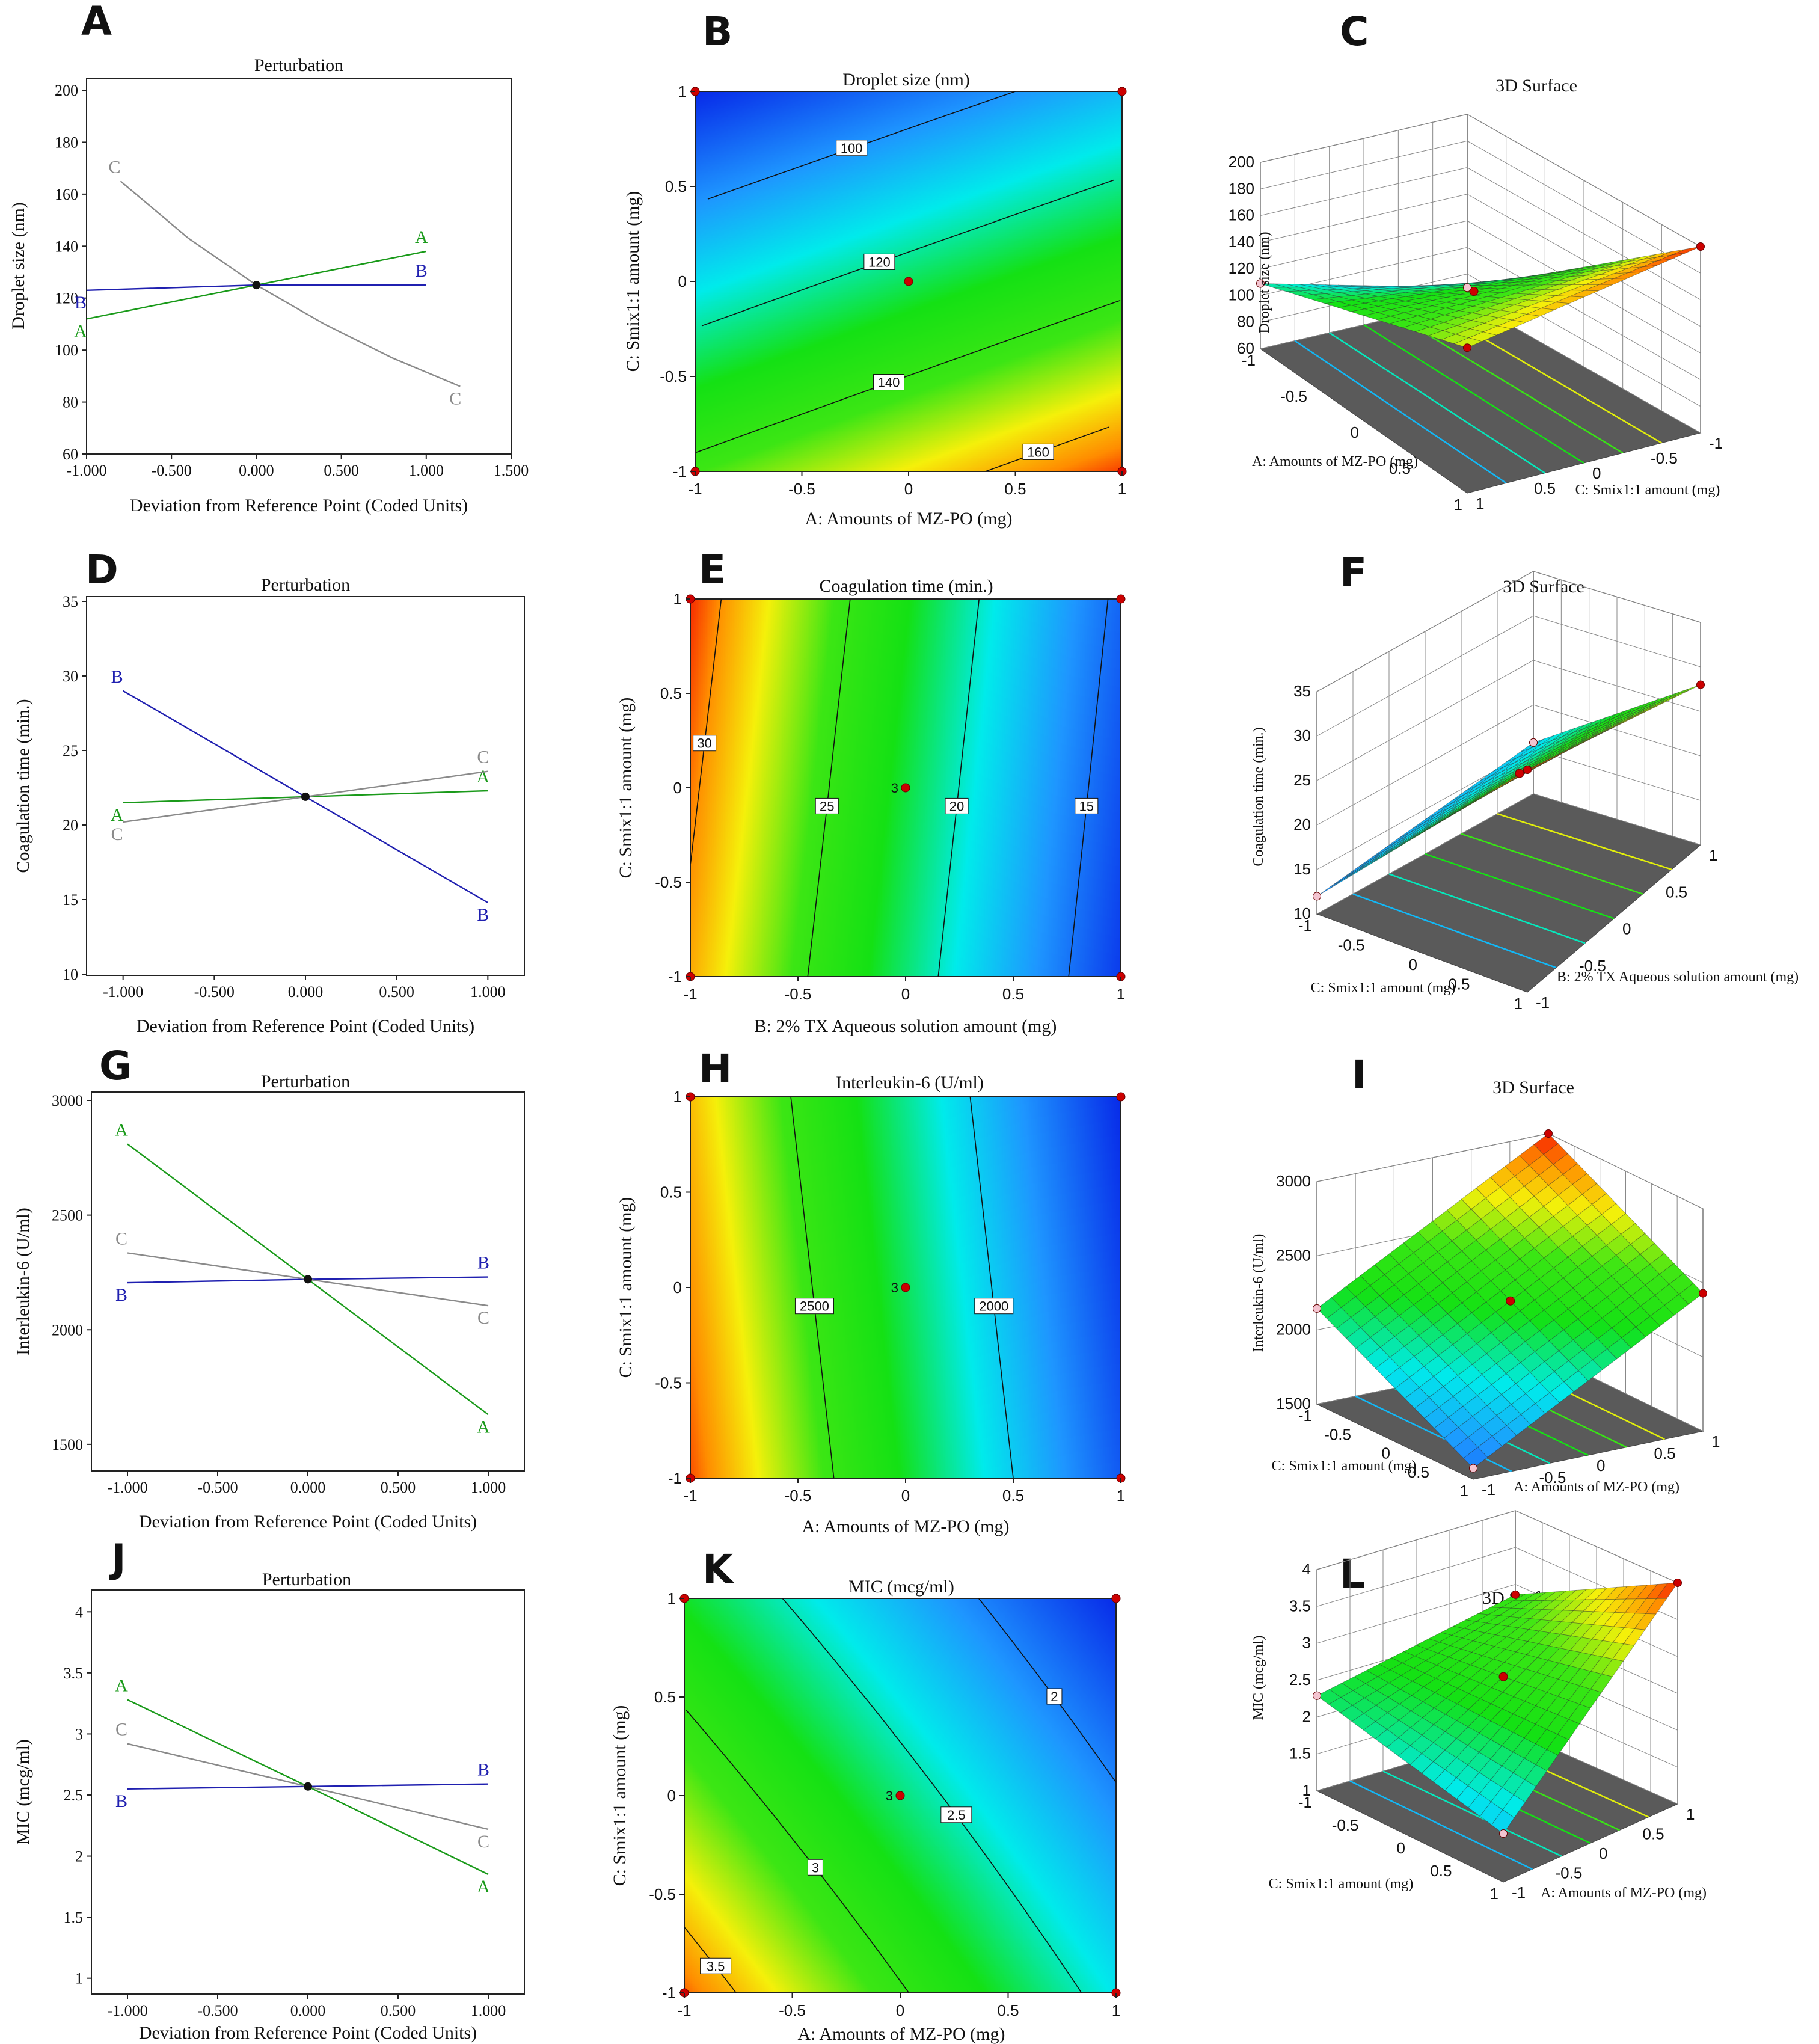  What do you see at coordinates (1293, 1404) in the screenshot?
I see `z-tick-label: 1500` at bounding box center [1293, 1404].